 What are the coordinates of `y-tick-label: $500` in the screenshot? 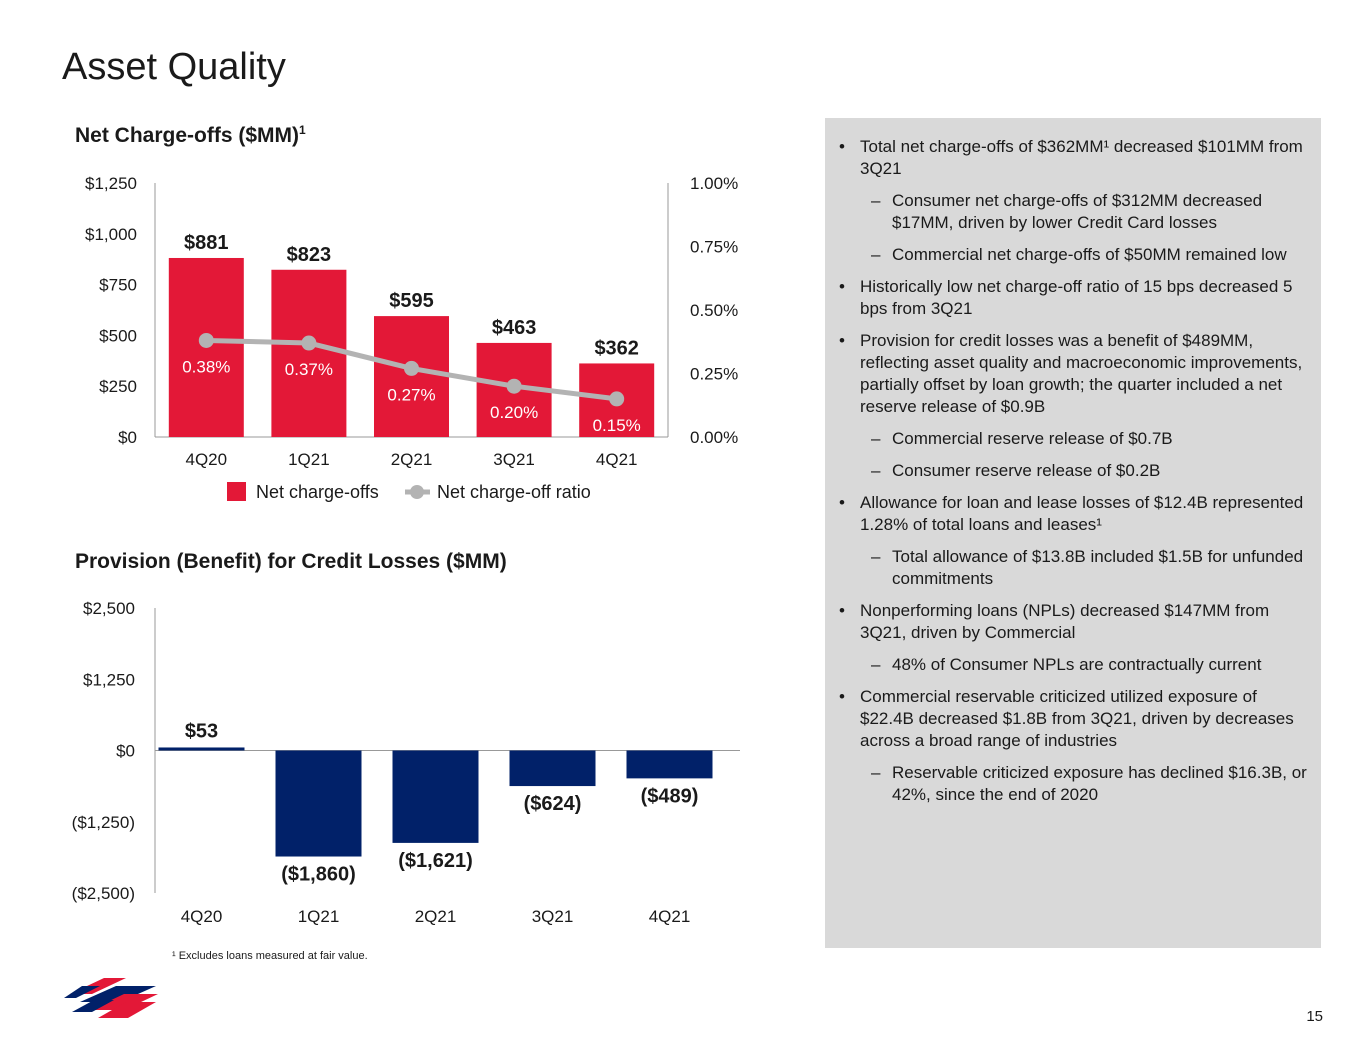 It's located at (118, 335).